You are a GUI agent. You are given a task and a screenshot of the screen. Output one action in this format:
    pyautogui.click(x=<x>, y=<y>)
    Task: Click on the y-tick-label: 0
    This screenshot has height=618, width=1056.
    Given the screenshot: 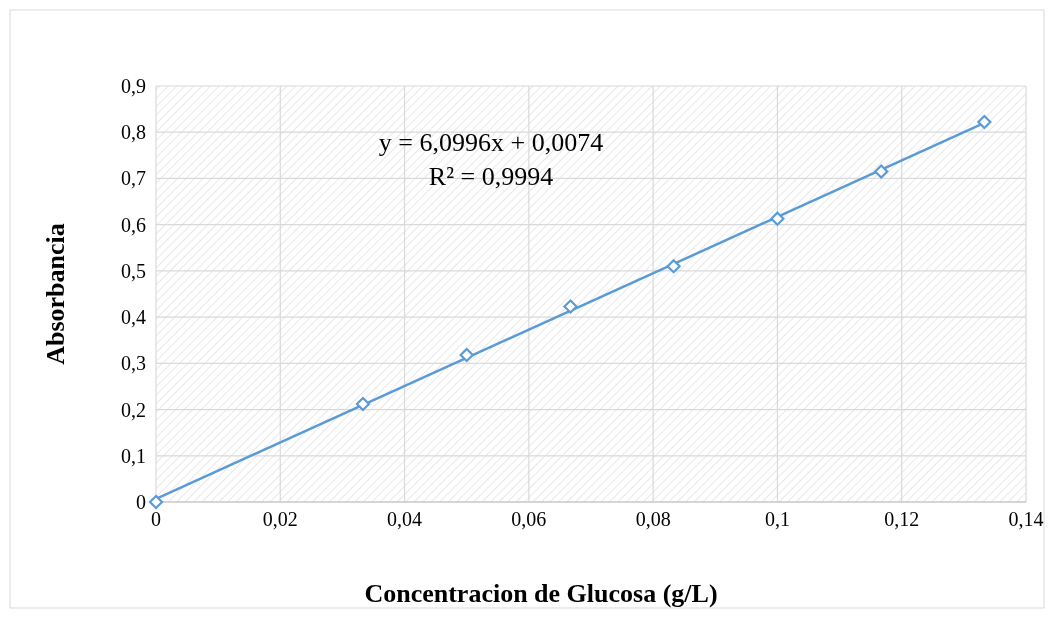 What is the action you would take?
    pyautogui.click(x=141, y=502)
    